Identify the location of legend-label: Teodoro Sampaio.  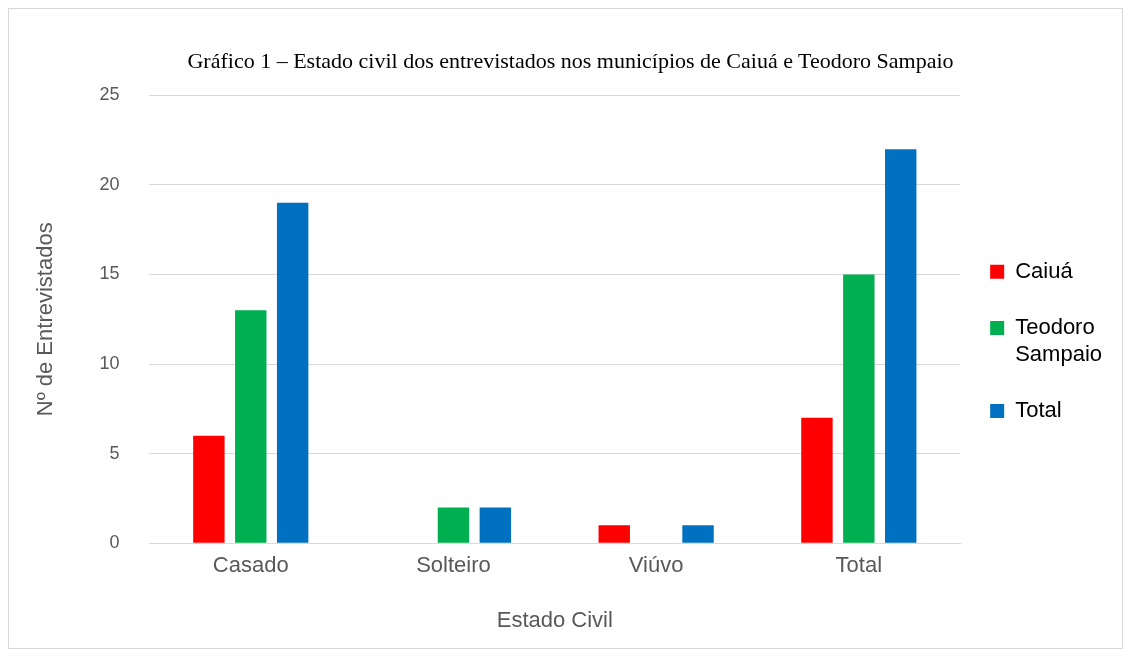
(1059, 340).